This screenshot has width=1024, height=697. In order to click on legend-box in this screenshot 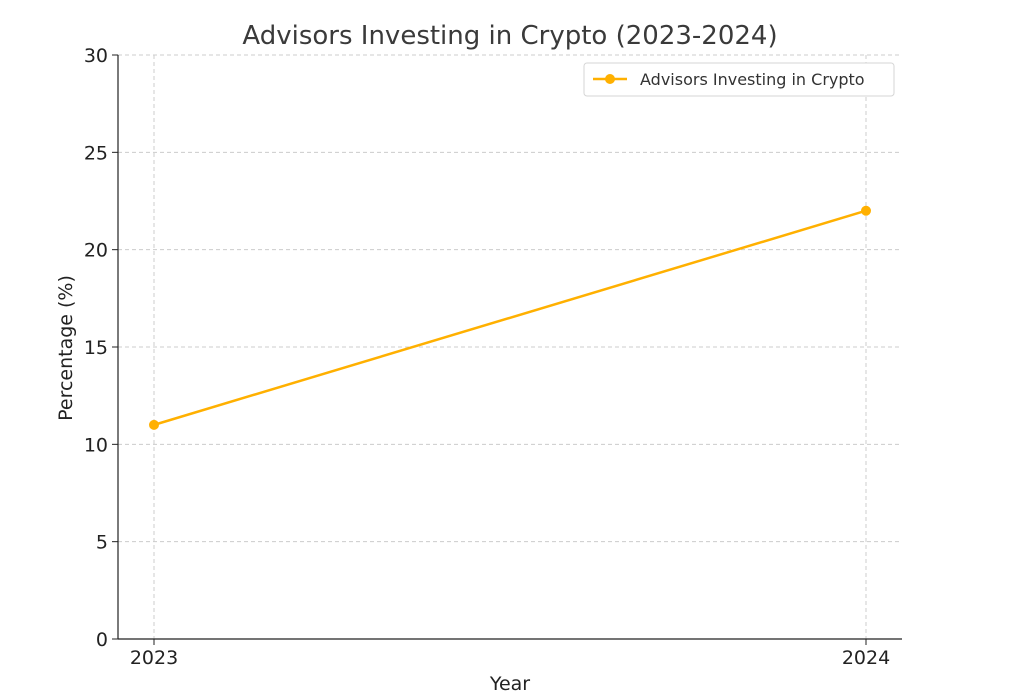, I will do `click(739, 79)`.